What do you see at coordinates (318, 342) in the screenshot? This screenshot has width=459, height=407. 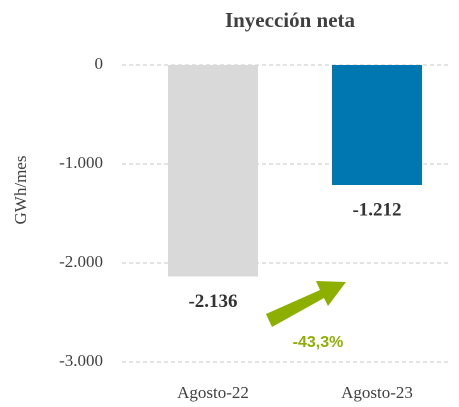 I see `annotation: -43,3%` at bounding box center [318, 342].